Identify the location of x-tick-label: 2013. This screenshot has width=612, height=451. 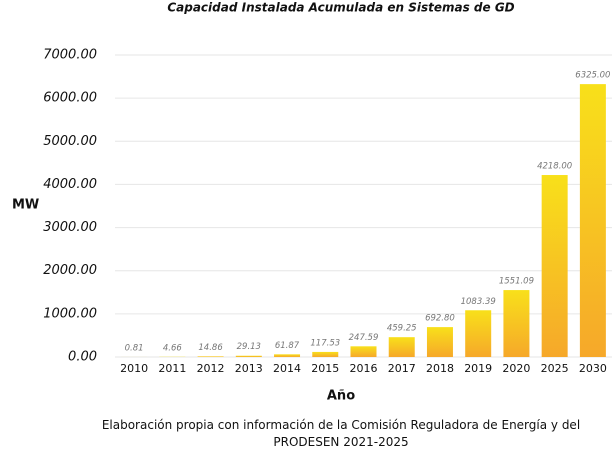
(249, 368).